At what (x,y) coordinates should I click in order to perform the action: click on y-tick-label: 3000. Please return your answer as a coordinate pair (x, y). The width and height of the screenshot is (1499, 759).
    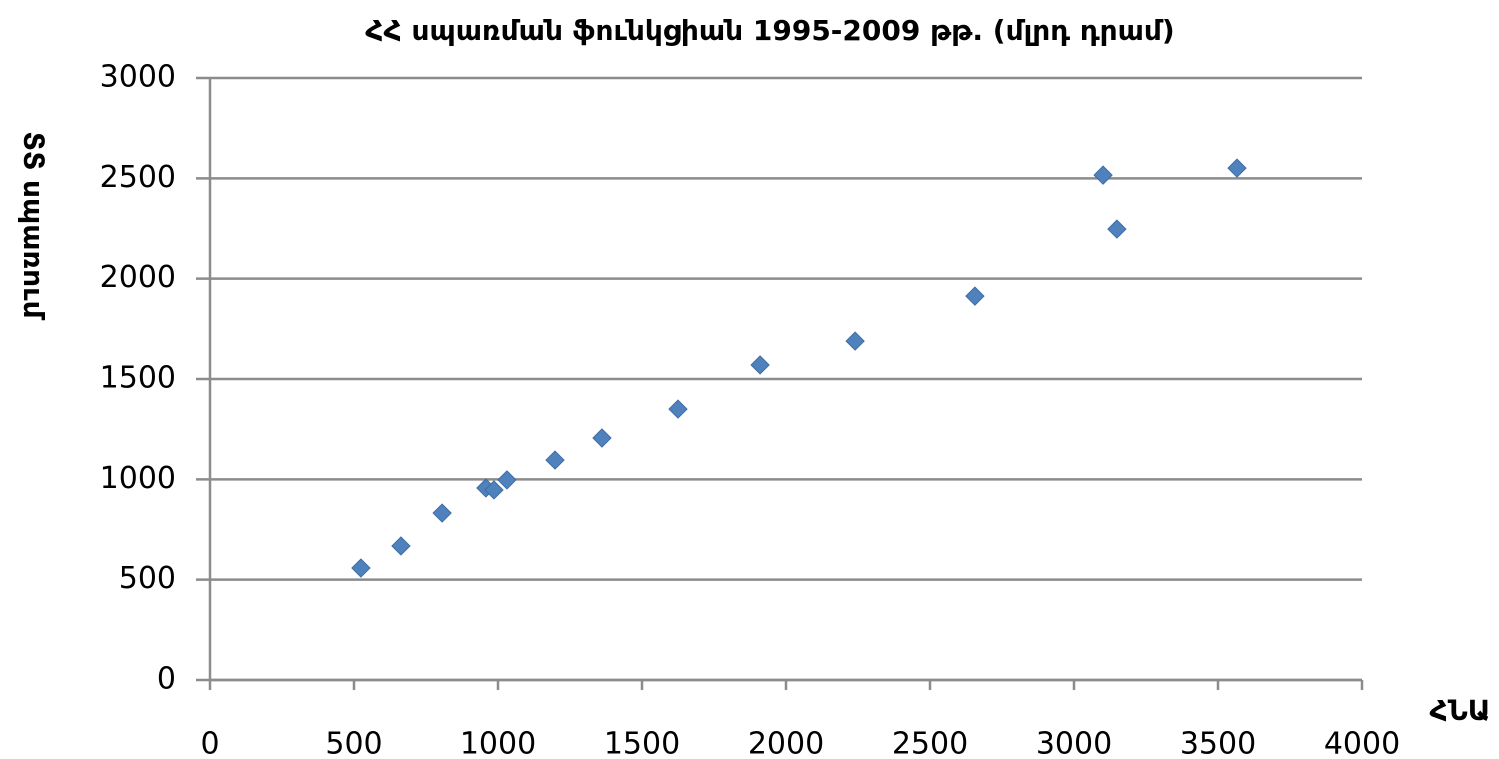
    Looking at the image, I should click on (138, 77).